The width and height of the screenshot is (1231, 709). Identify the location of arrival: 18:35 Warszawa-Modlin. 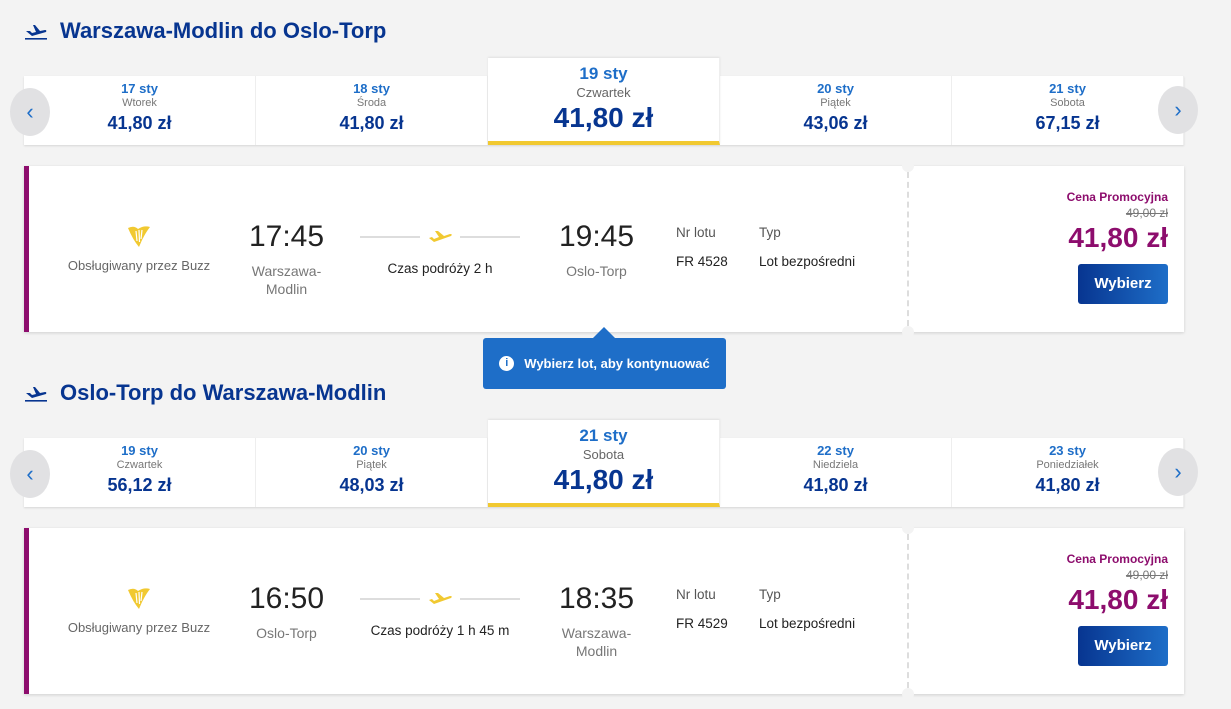
(596, 621).